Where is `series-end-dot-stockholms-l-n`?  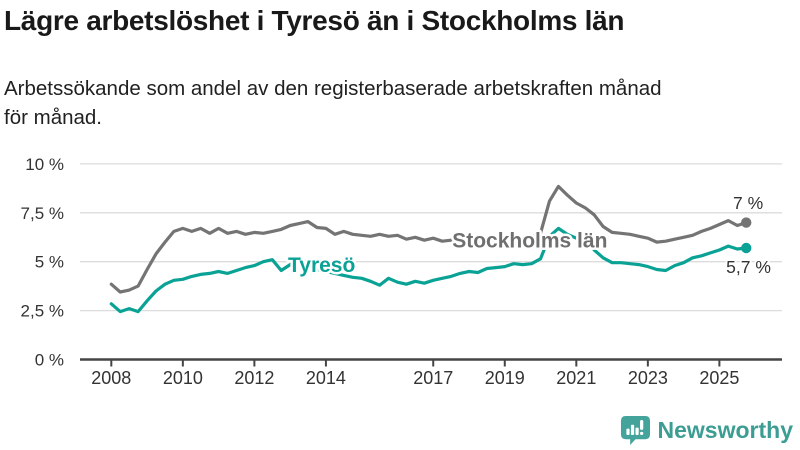
series-end-dot-stockholms-l-n is located at coordinates (746, 222).